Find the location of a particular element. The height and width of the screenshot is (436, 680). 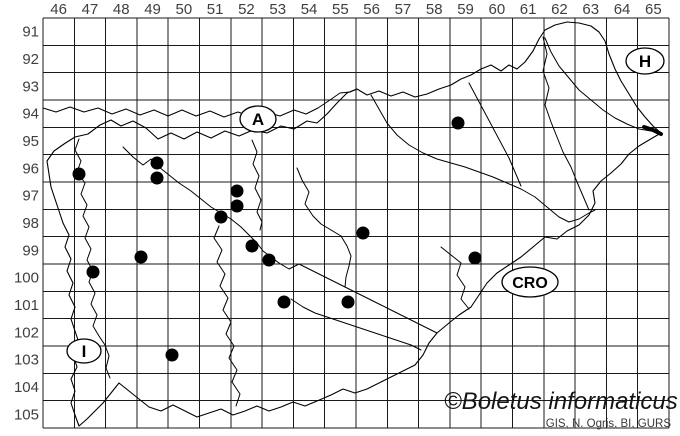

grid-col-label: 46 is located at coordinates (58, 9).